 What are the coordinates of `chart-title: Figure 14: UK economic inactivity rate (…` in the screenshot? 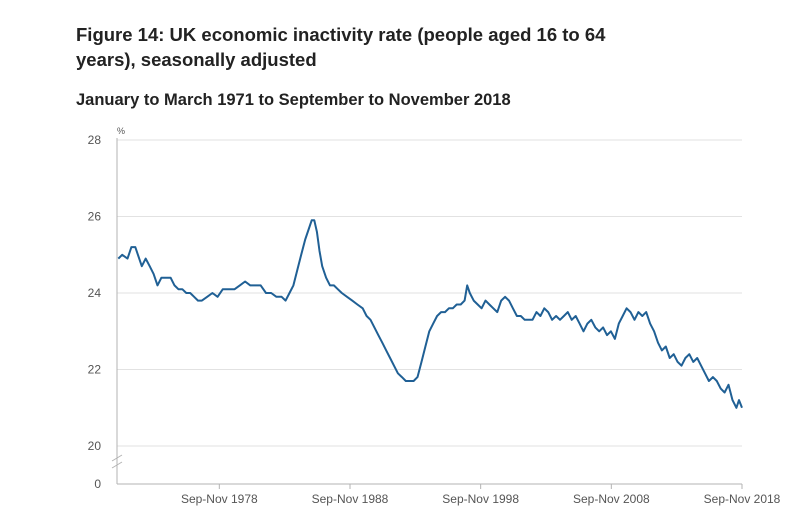 It's located at (341, 47).